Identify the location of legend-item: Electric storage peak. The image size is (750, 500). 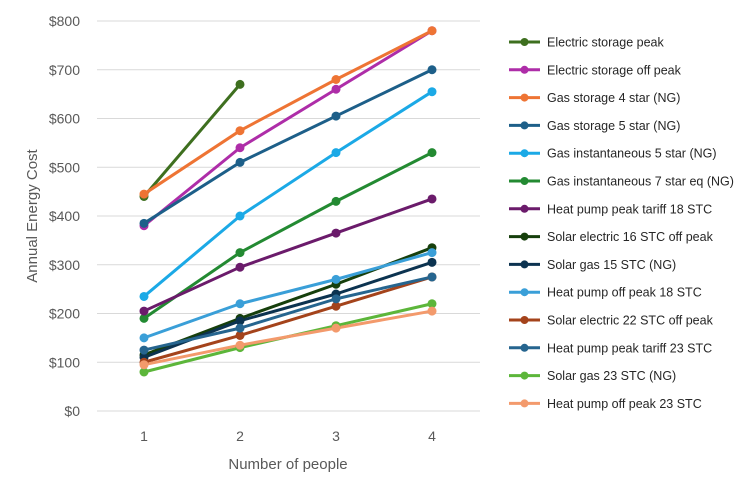
(586, 43).